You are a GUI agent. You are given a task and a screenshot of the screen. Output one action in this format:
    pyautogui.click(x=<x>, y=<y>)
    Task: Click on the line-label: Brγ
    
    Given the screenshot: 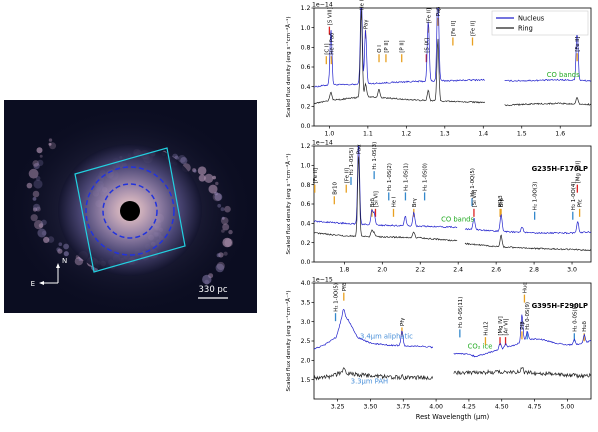 What is the action you would take?
    pyautogui.click(x=415, y=202)
    